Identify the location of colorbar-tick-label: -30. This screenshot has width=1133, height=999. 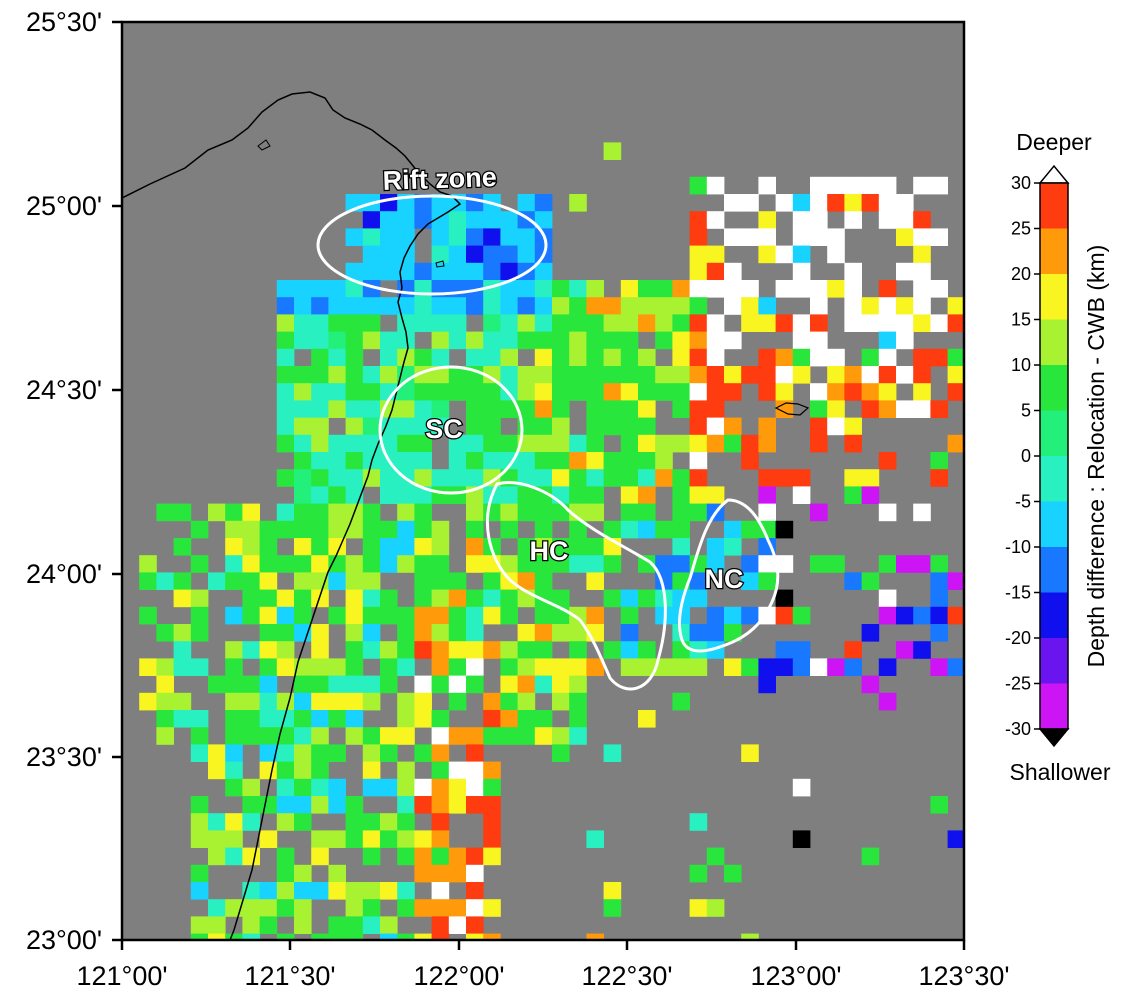
(1018, 729).